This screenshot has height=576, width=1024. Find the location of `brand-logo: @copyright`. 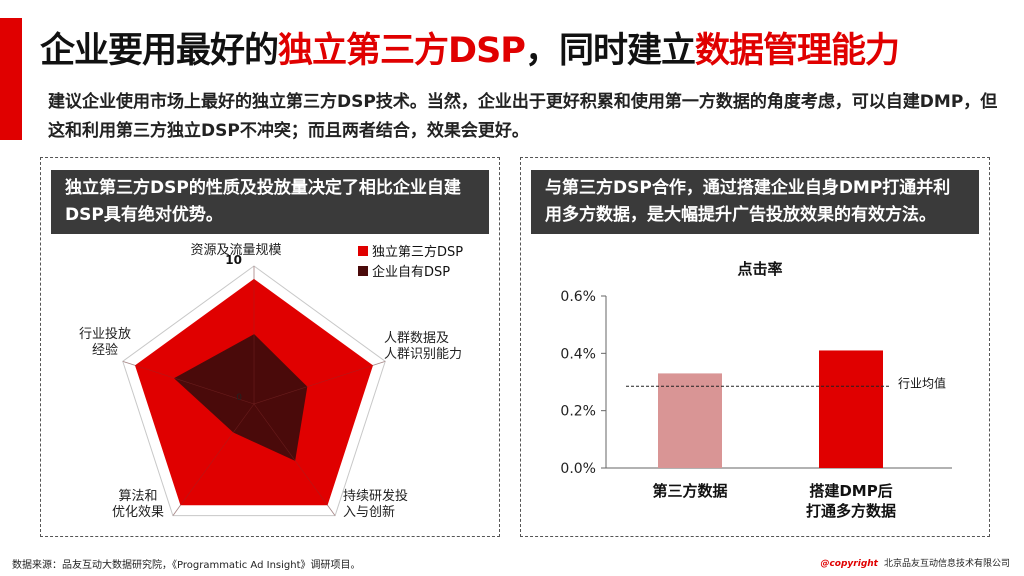

brand-logo: @copyright is located at coordinates (849, 564).